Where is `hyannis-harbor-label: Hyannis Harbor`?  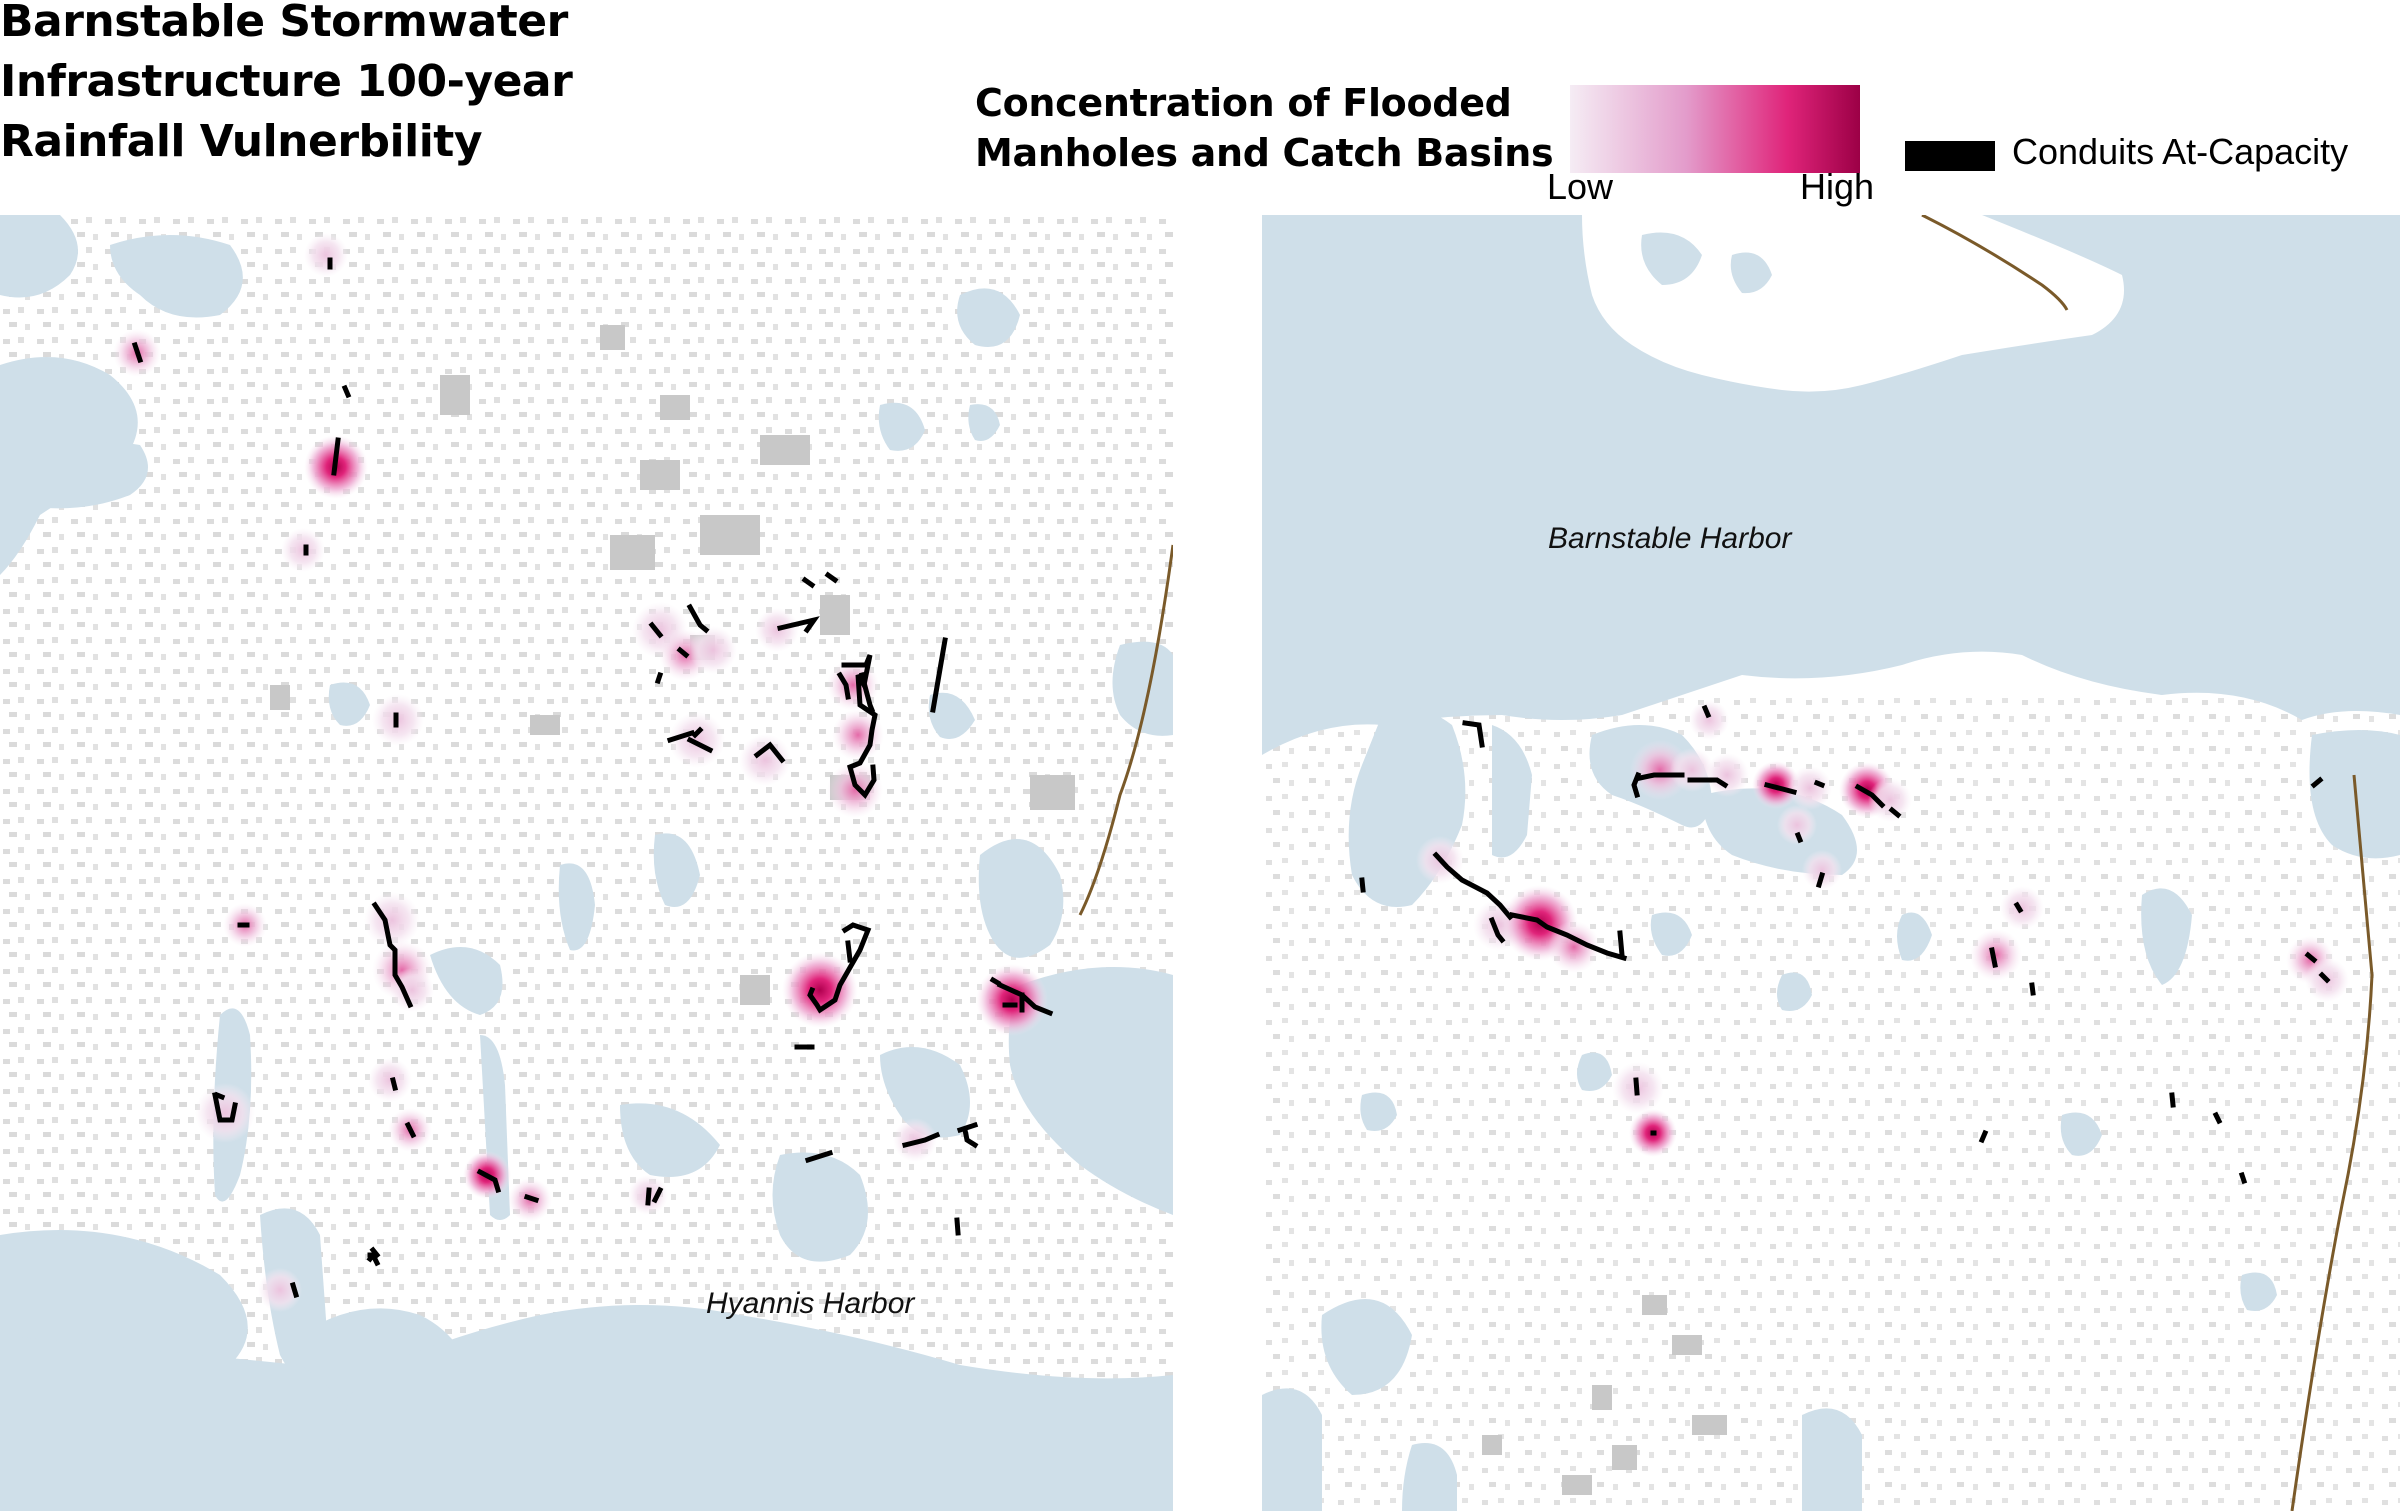
hyannis-harbor-label: Hyannis Harbor is located at coordinates (810, 1303).